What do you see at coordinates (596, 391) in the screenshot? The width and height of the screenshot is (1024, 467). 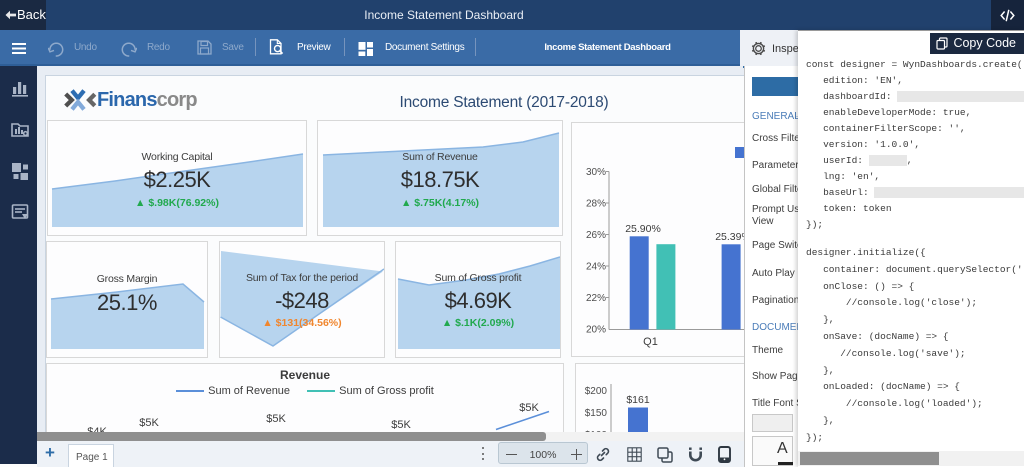 I see `svg-text: $200` at bounding box center [596, 391].